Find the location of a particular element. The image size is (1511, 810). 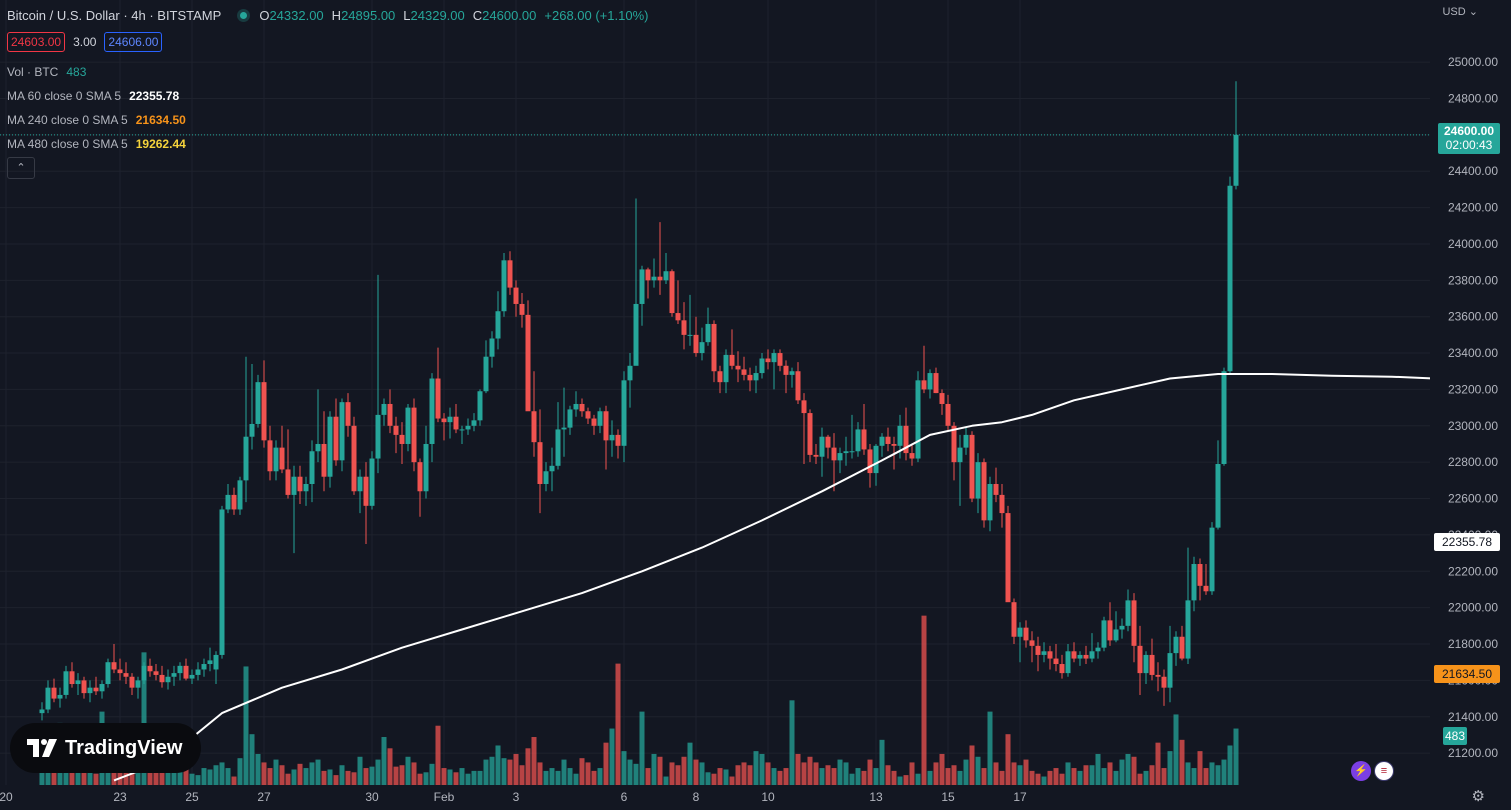

tradingview-logo-icon is located at coordinates (42, 748).